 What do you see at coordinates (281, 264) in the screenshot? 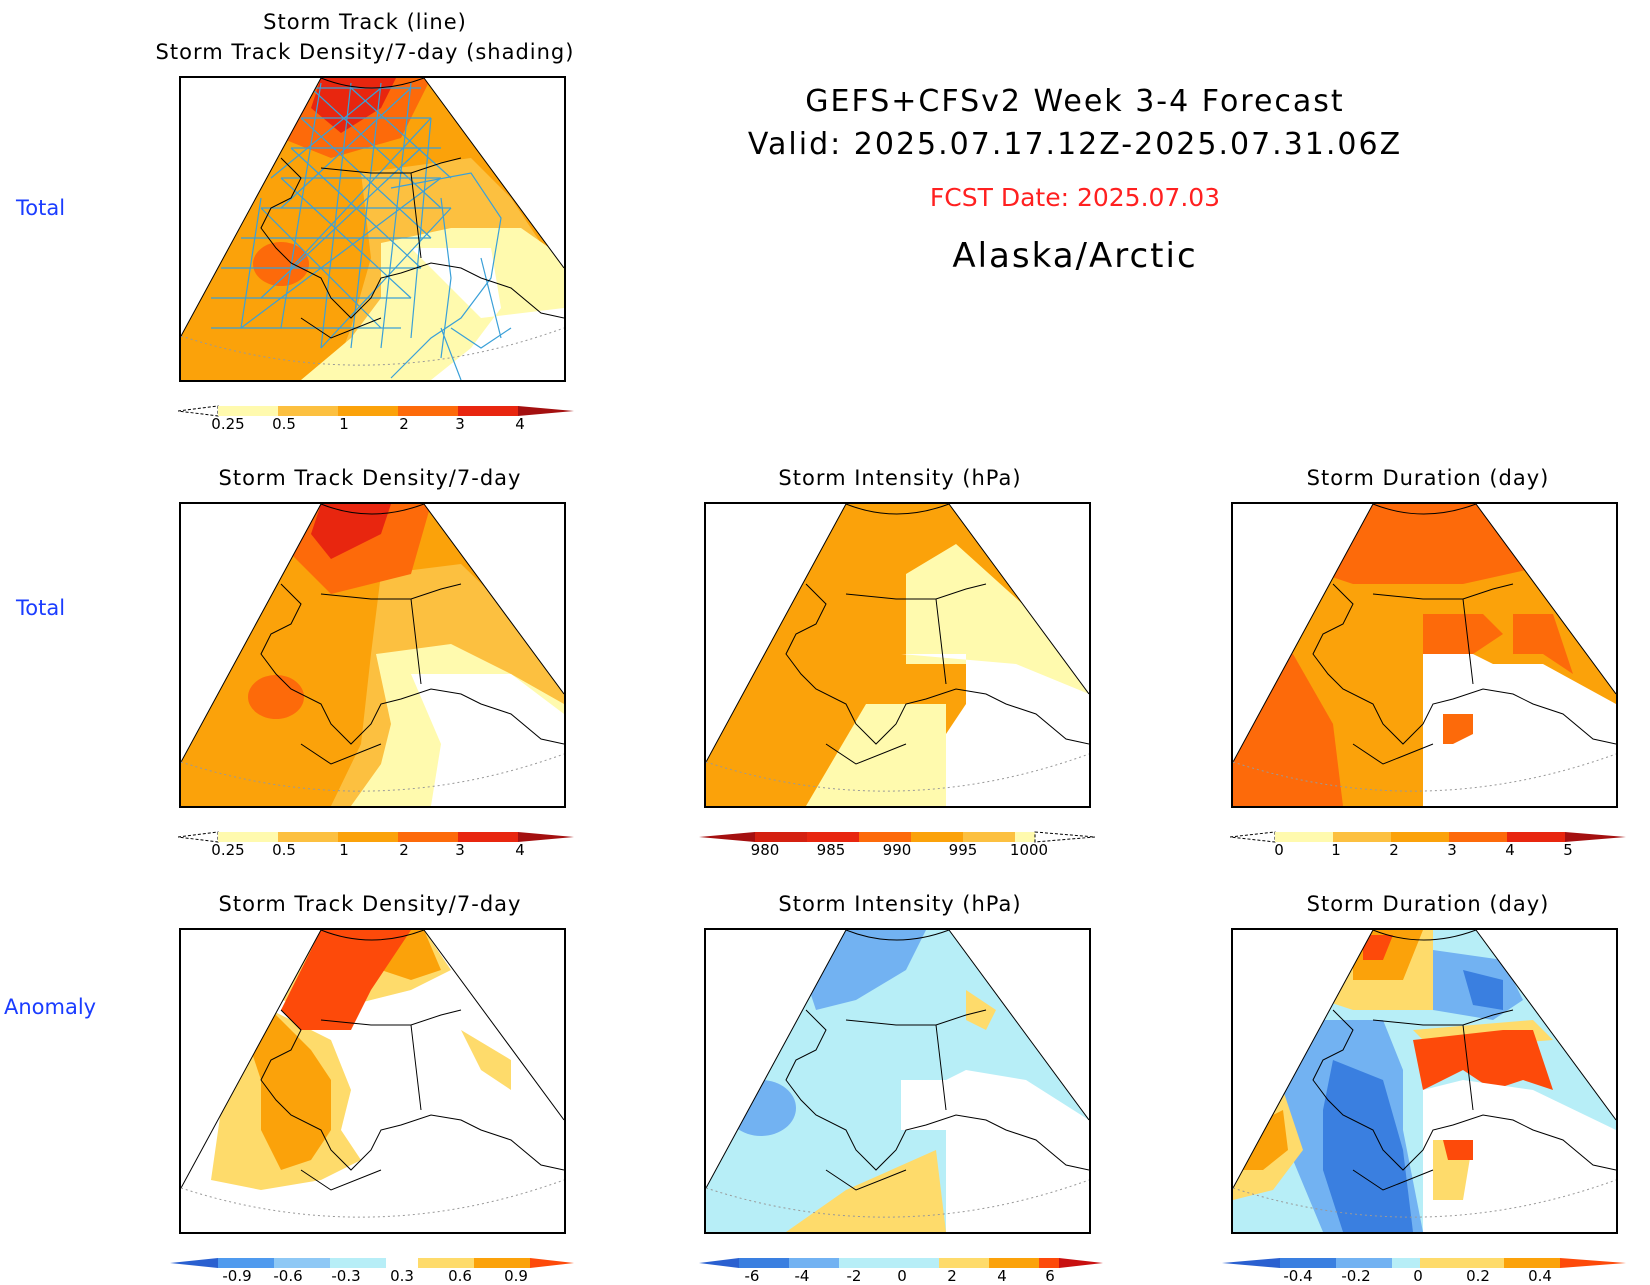
I see `density-shading-darkorange-west` at bounding box center [281, 264].